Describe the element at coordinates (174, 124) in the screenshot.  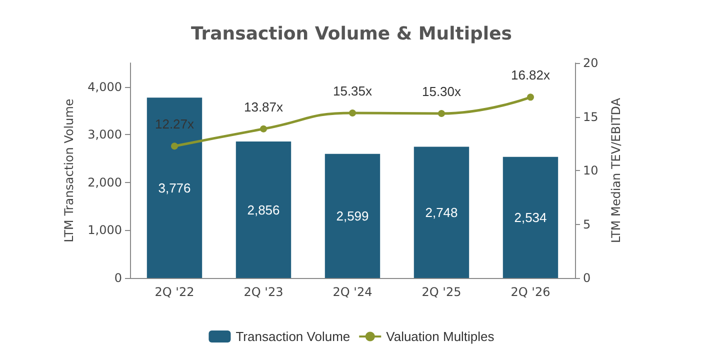
I see `data-label: 12.27x` at that location.